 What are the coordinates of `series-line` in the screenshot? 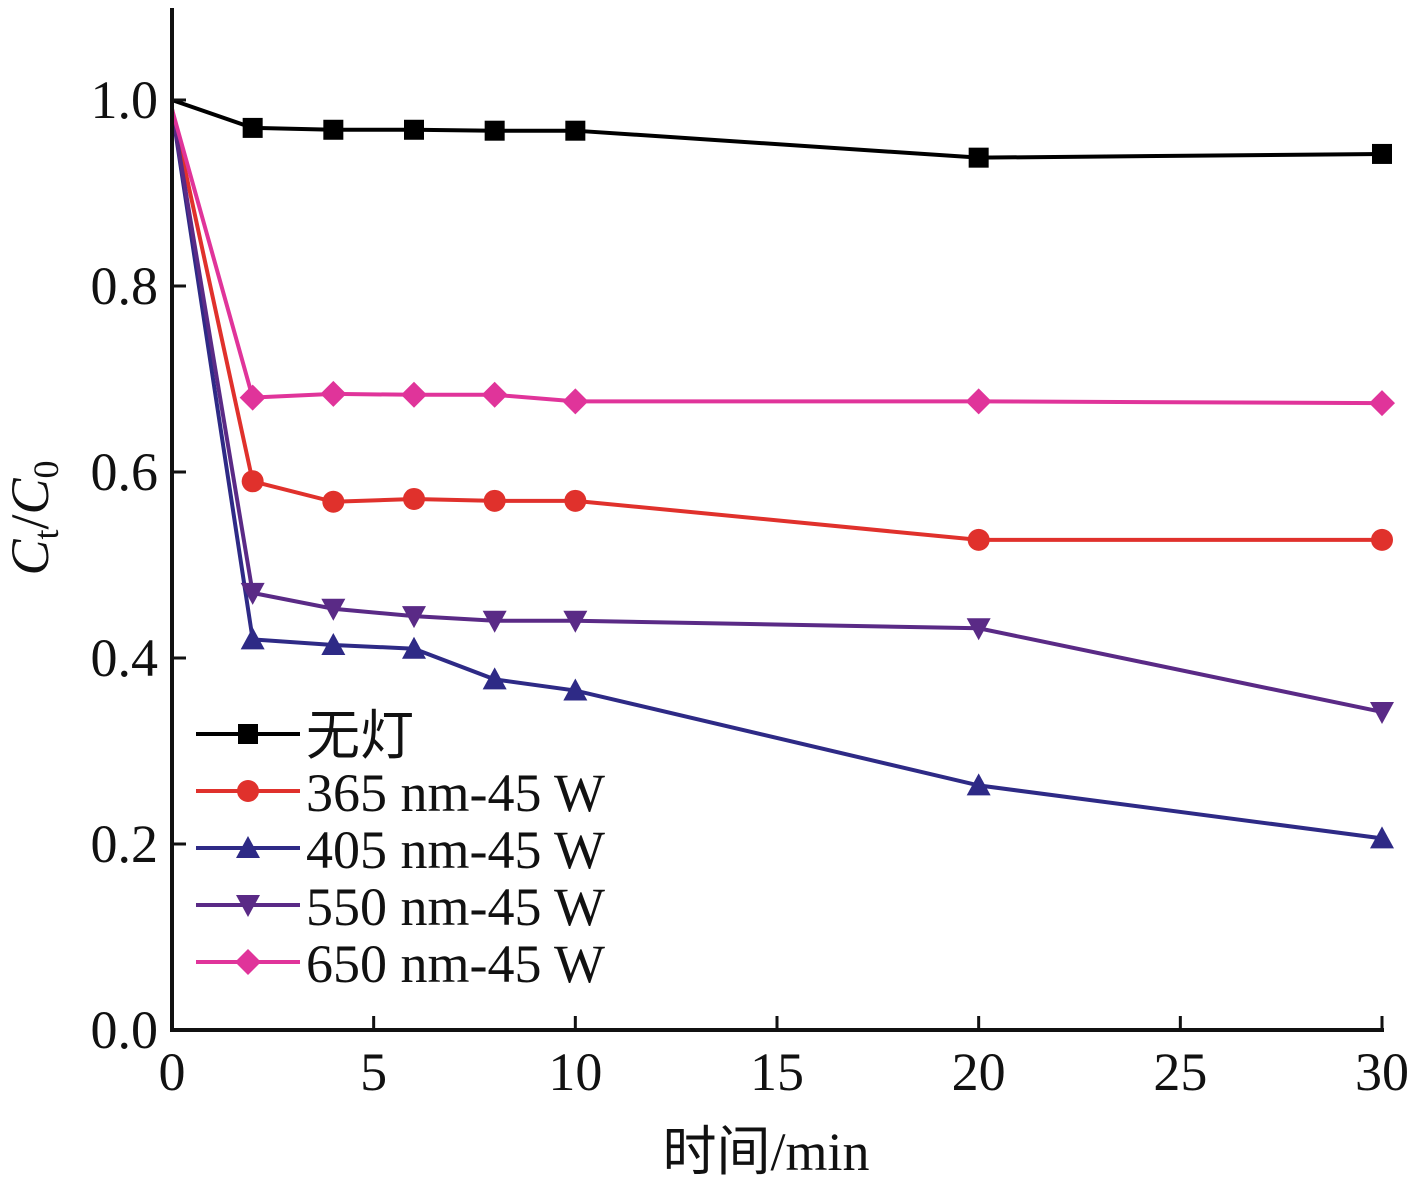 It's located at (777, 129).